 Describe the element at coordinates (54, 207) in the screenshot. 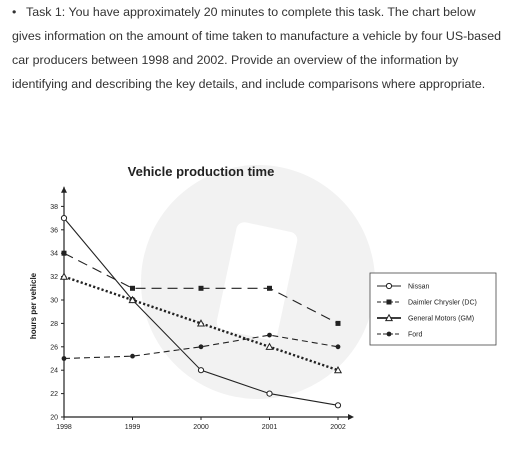

I see `y-tick-label: 38` at that location.